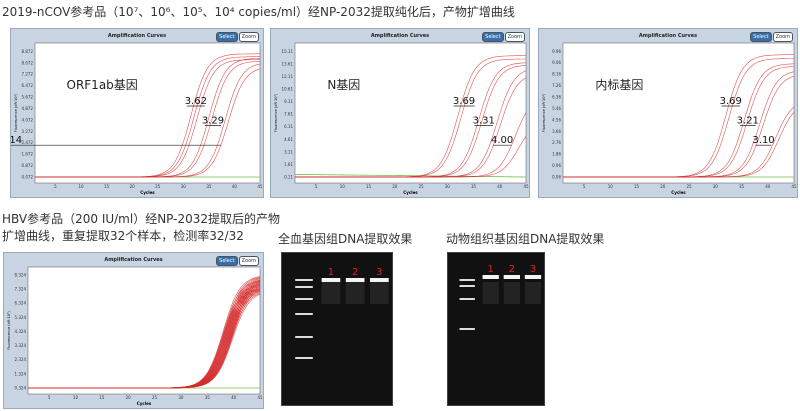 The image size is (800, 411). Describe the element at coordinates (28, 74) in the screenshot. I see `y-tick-label: 7.272` at that location.